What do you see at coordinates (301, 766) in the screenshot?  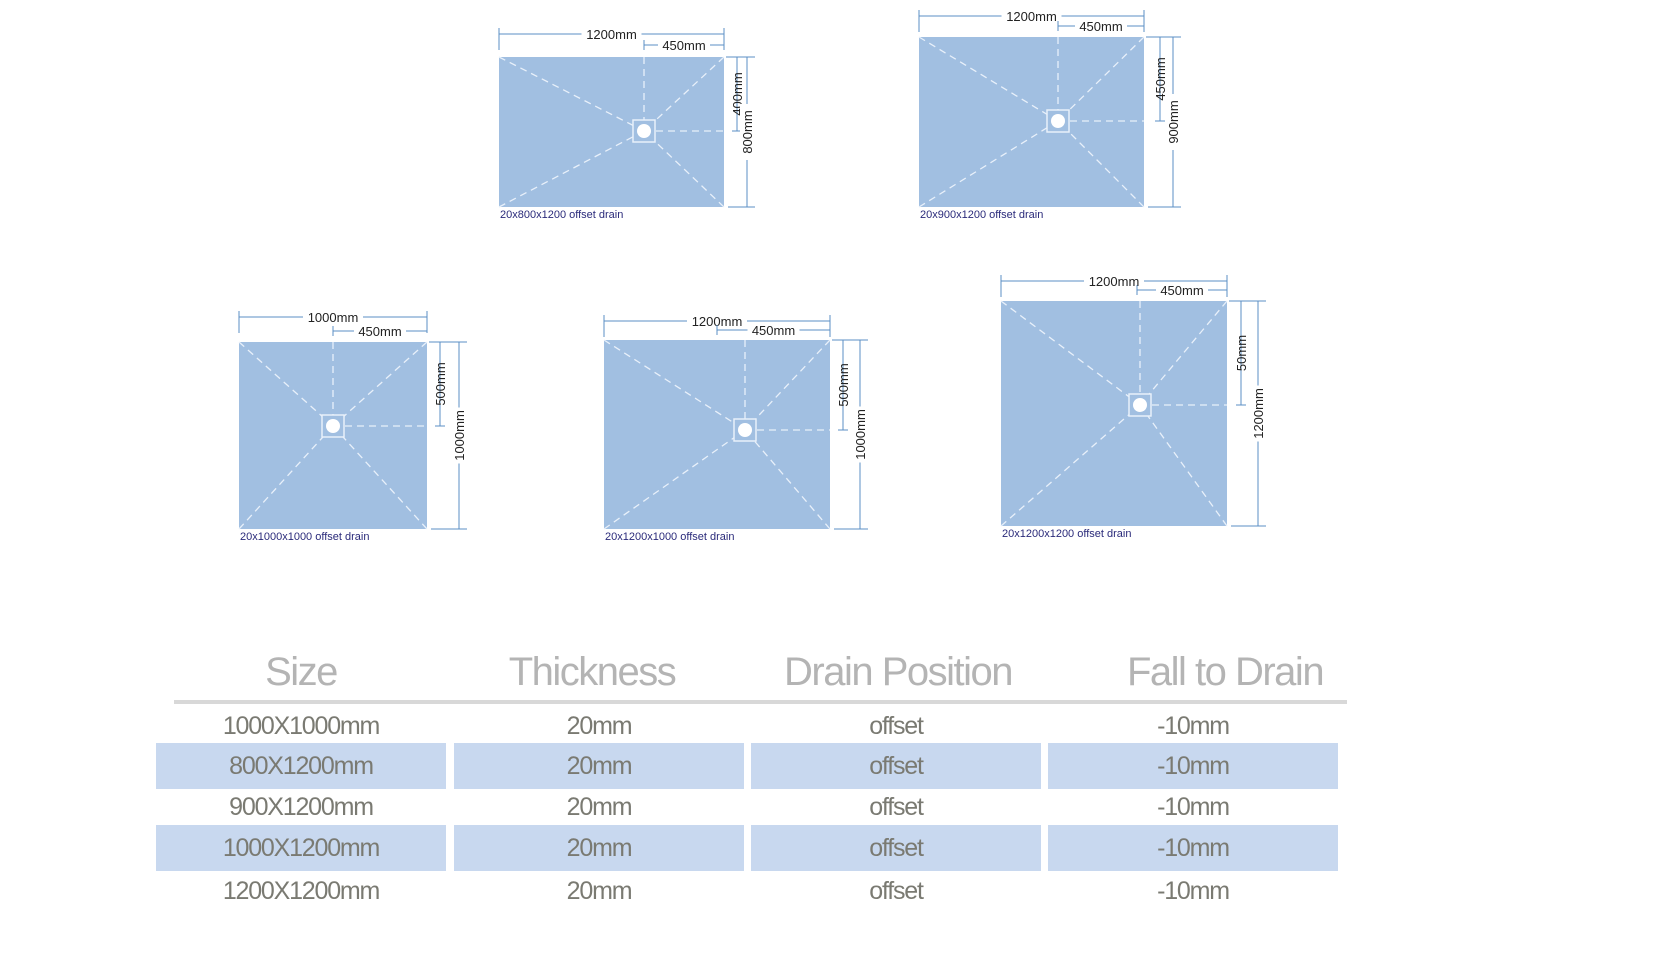 I see `table-cell: 800X1200mm` at bounding box center [301, 766].